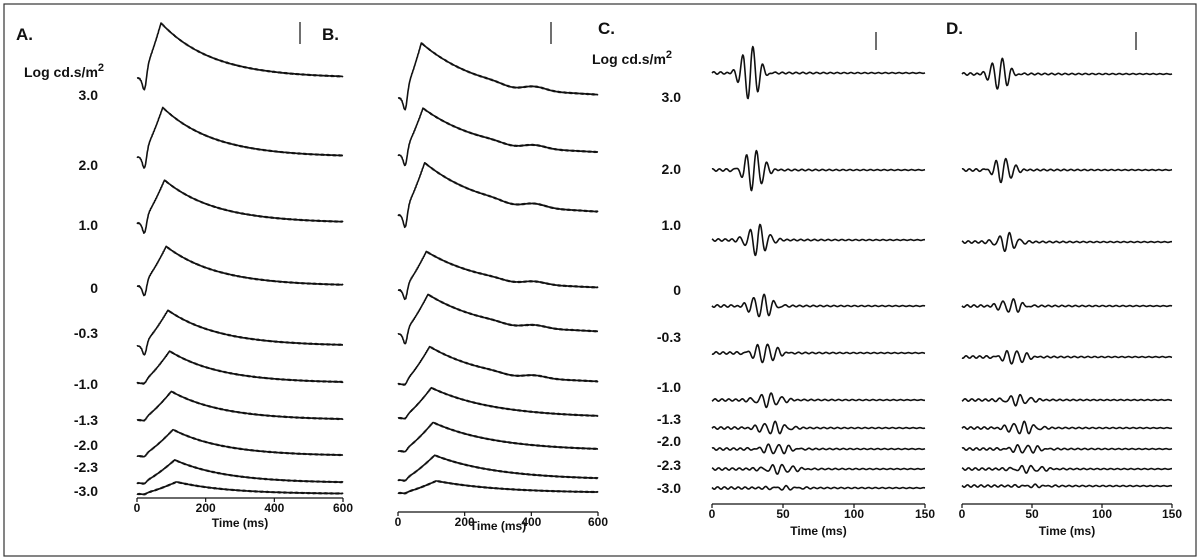  I want to click on panel-d-x-axis: 0 50 100 150 Time (ms), so click(1070, 520).